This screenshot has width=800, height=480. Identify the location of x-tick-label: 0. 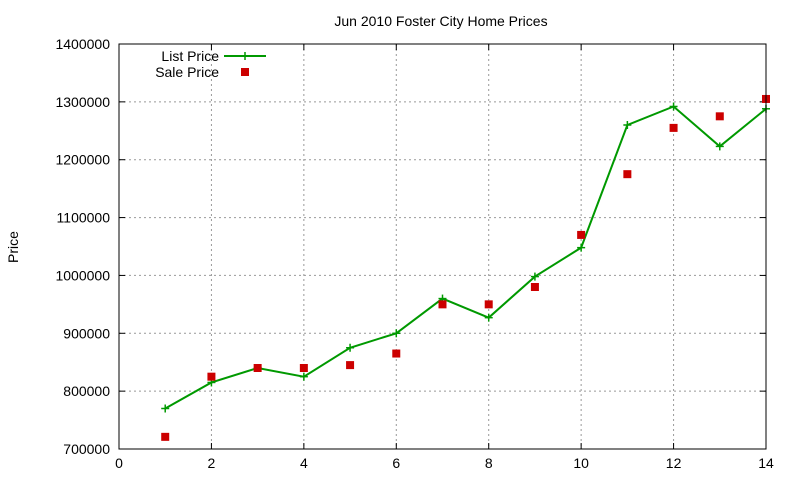
(119, 463).